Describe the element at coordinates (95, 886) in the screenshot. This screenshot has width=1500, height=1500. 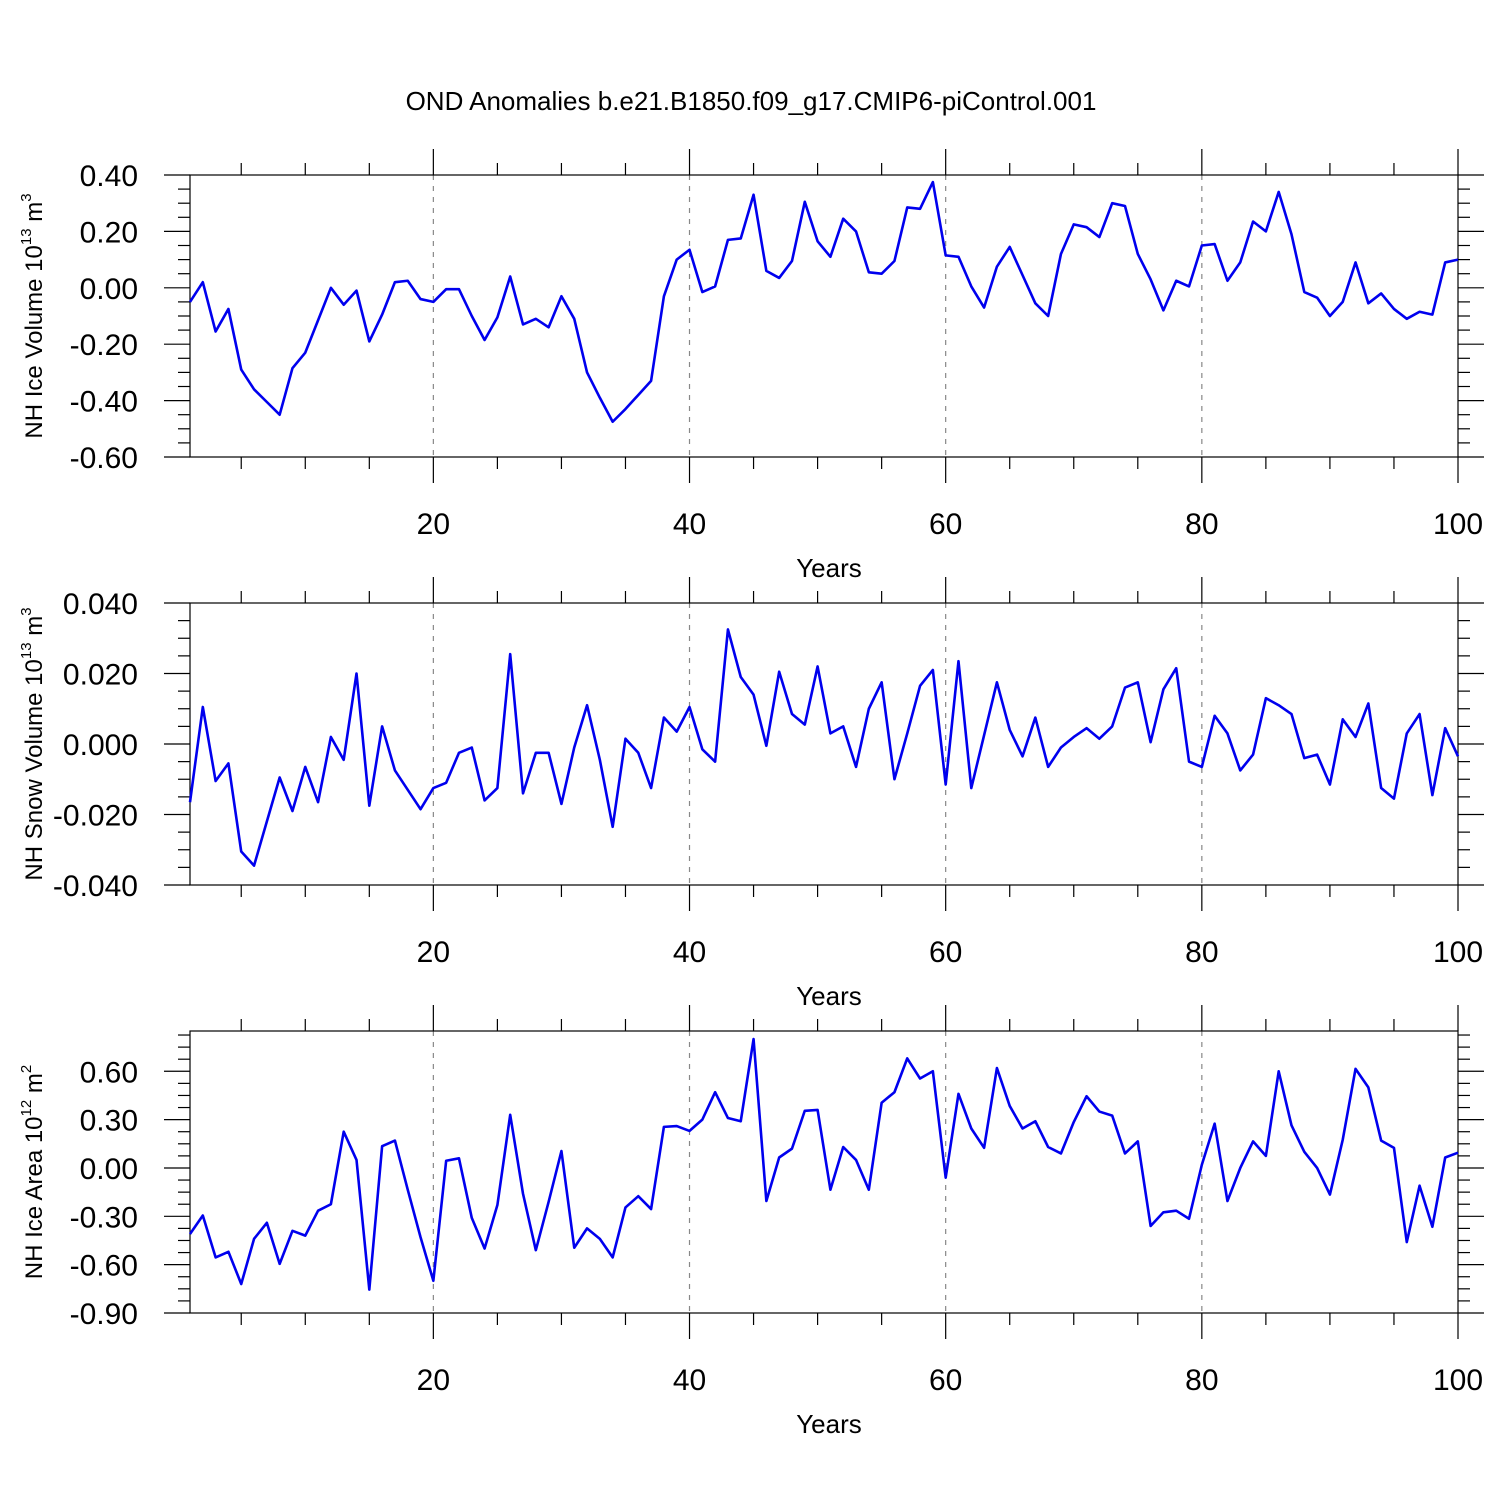
I see `y-tick-label: -0.040` at that location.